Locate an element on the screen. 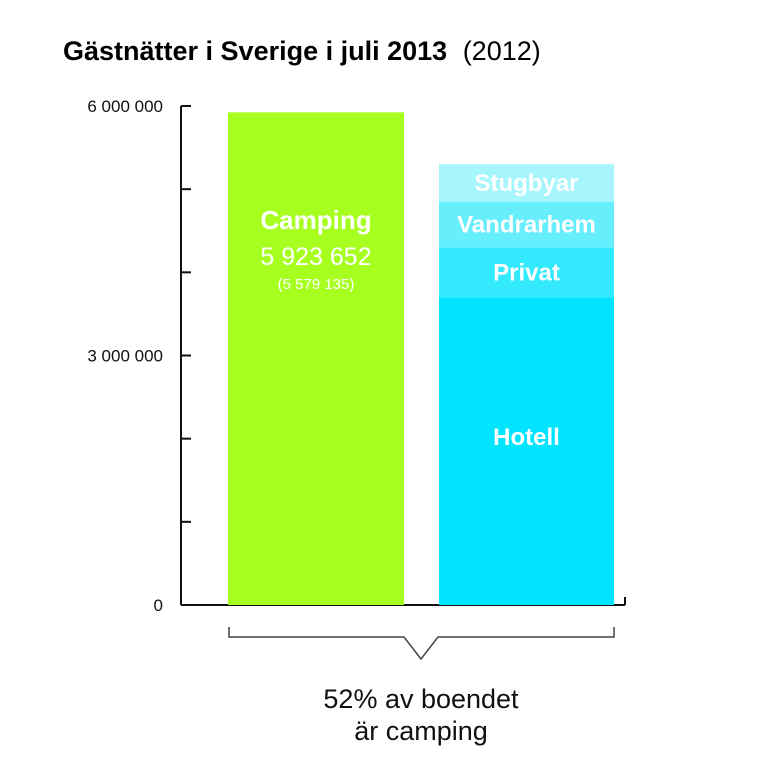 This screenshot has width=768, height=768. bar-segment-hotell is located at coordinates (526, 451).